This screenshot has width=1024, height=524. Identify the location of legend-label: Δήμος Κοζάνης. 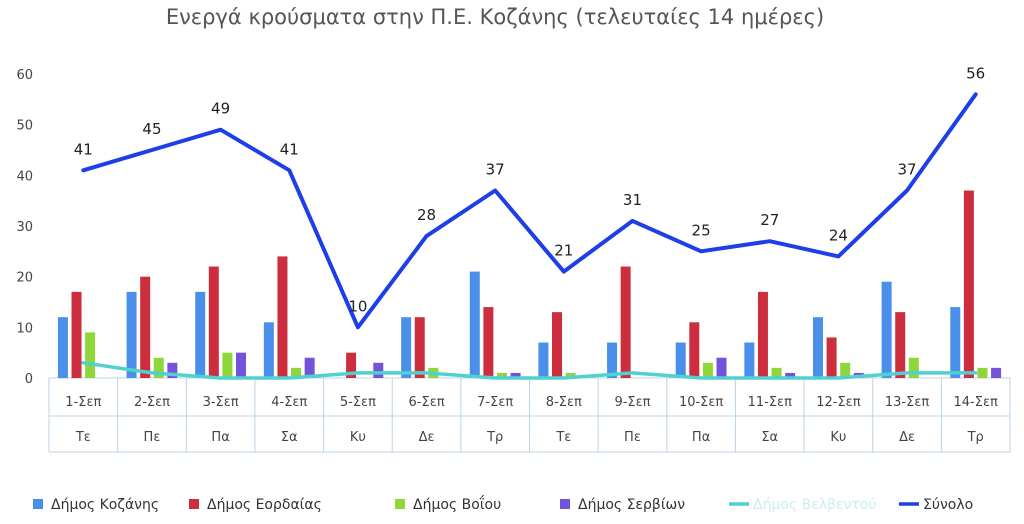
(105, 505).